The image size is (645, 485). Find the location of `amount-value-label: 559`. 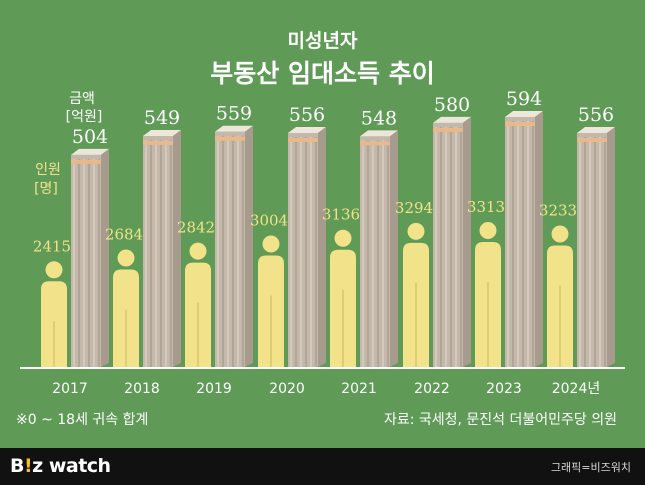

amount-value-label: 559 is located at coordinates (234, 114).